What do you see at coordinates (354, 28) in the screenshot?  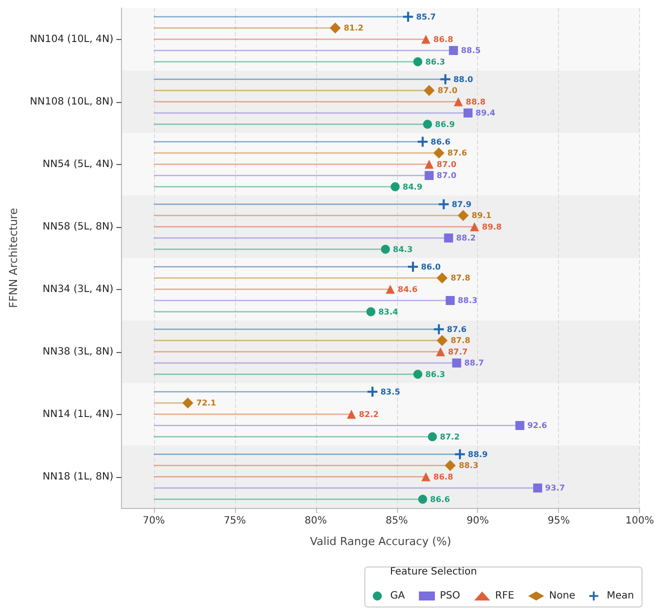 I see `data-label: 81.2` at bounding box center [354, 28].